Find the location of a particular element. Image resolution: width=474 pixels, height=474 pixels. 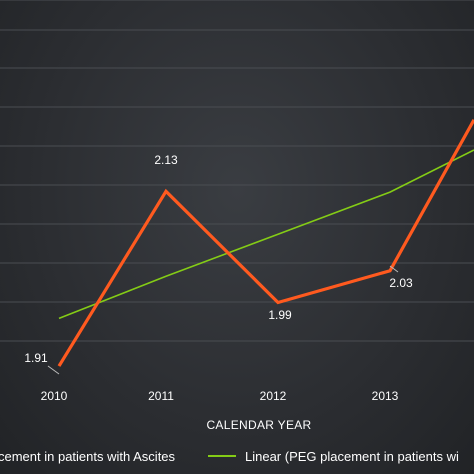

legend-label-series: cement in patients with Ascites is located at coordinates (88, 456).